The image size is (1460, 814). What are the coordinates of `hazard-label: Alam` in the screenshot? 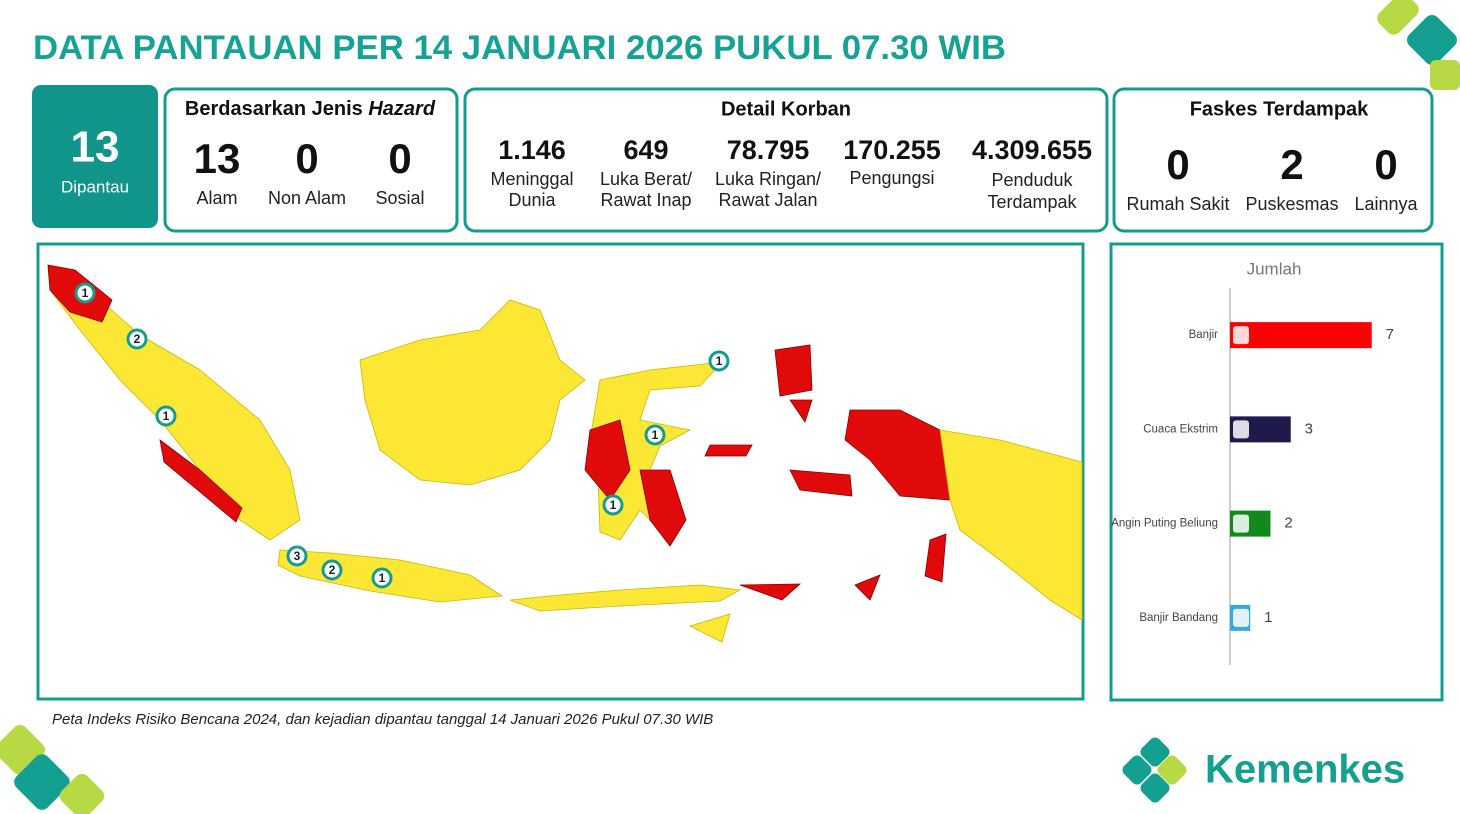 It's located at (216, 198).